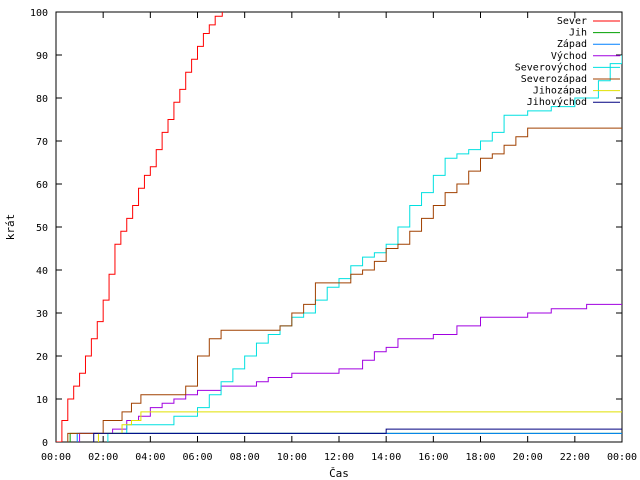 The image size is (640, 480). What do you see at coordinates (339, 457) in the screenshot?
I see `x-tick-label: 12:00` at bounding box center [339, 457].